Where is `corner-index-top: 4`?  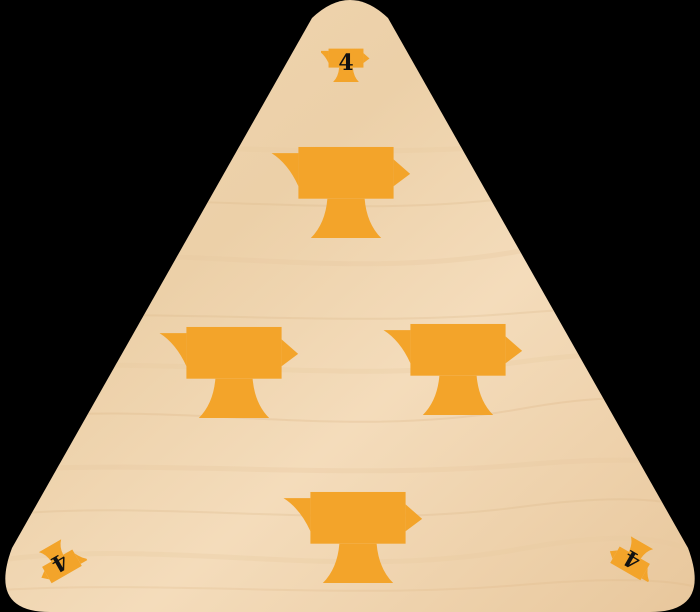 corner-index-top: 4 is located at coordinates (345, 65).